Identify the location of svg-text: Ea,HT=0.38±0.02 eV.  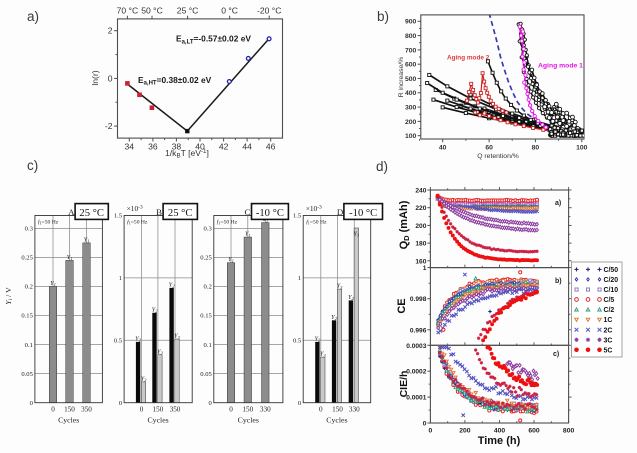
(175, 81).